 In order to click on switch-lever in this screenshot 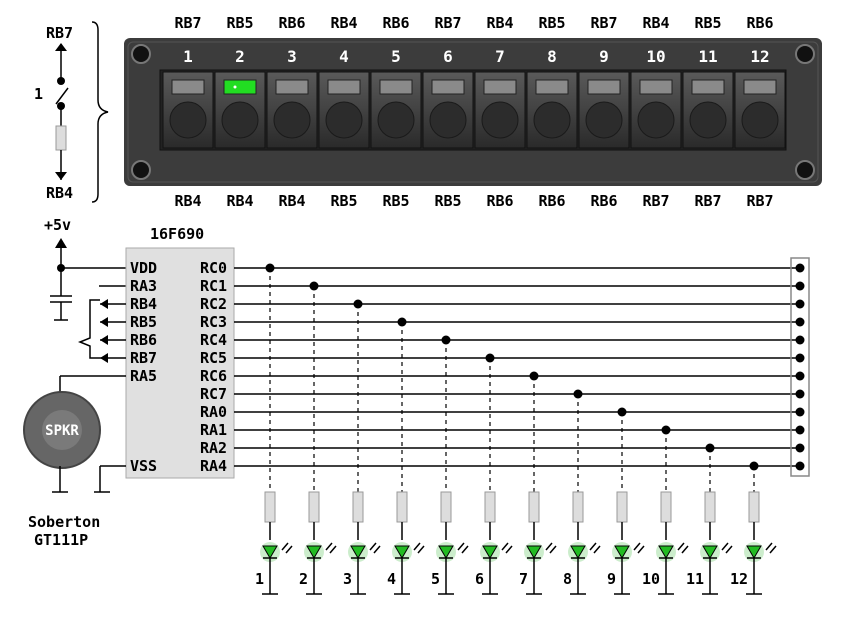, I will do `click(62, 96)`.